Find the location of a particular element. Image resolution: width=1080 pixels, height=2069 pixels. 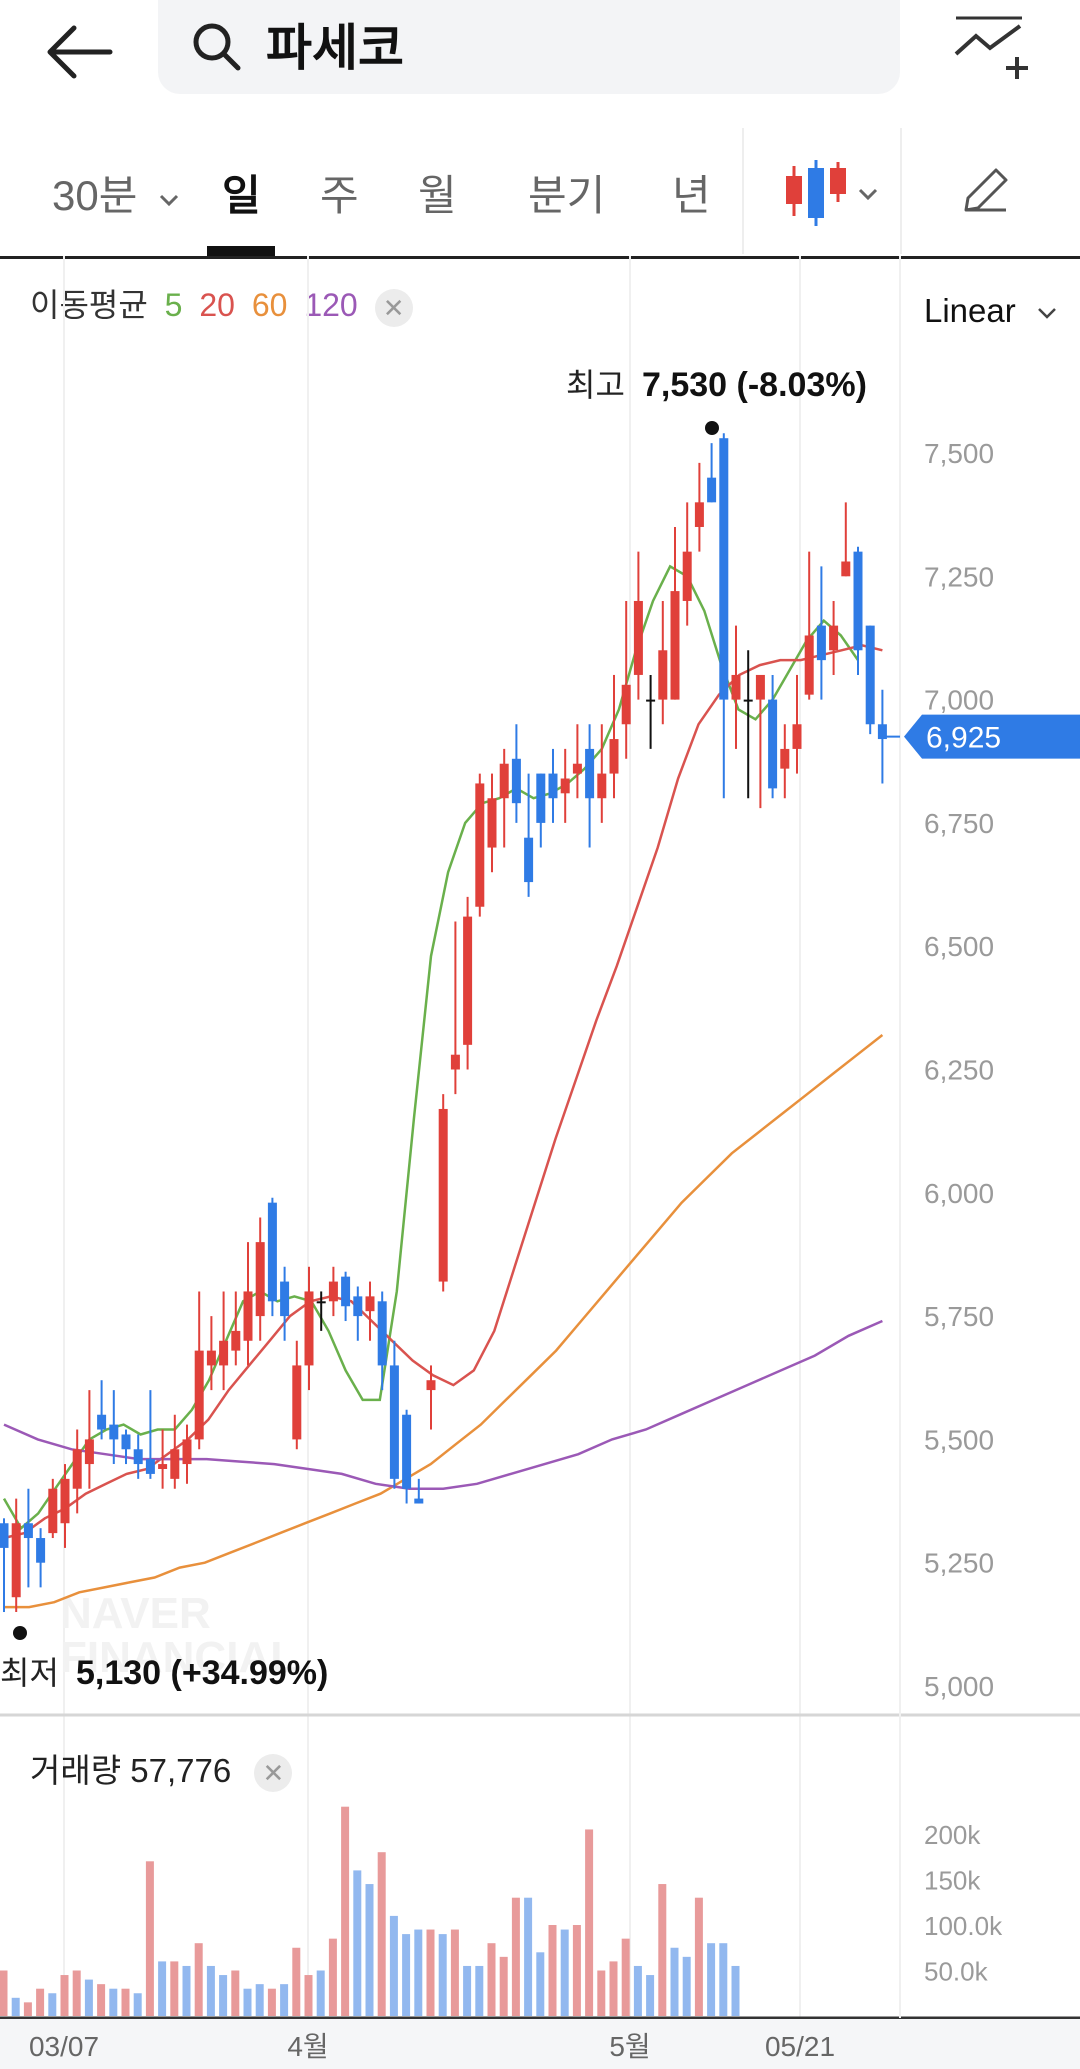

low-label: 최저 is located at coordinates (29, 1673).